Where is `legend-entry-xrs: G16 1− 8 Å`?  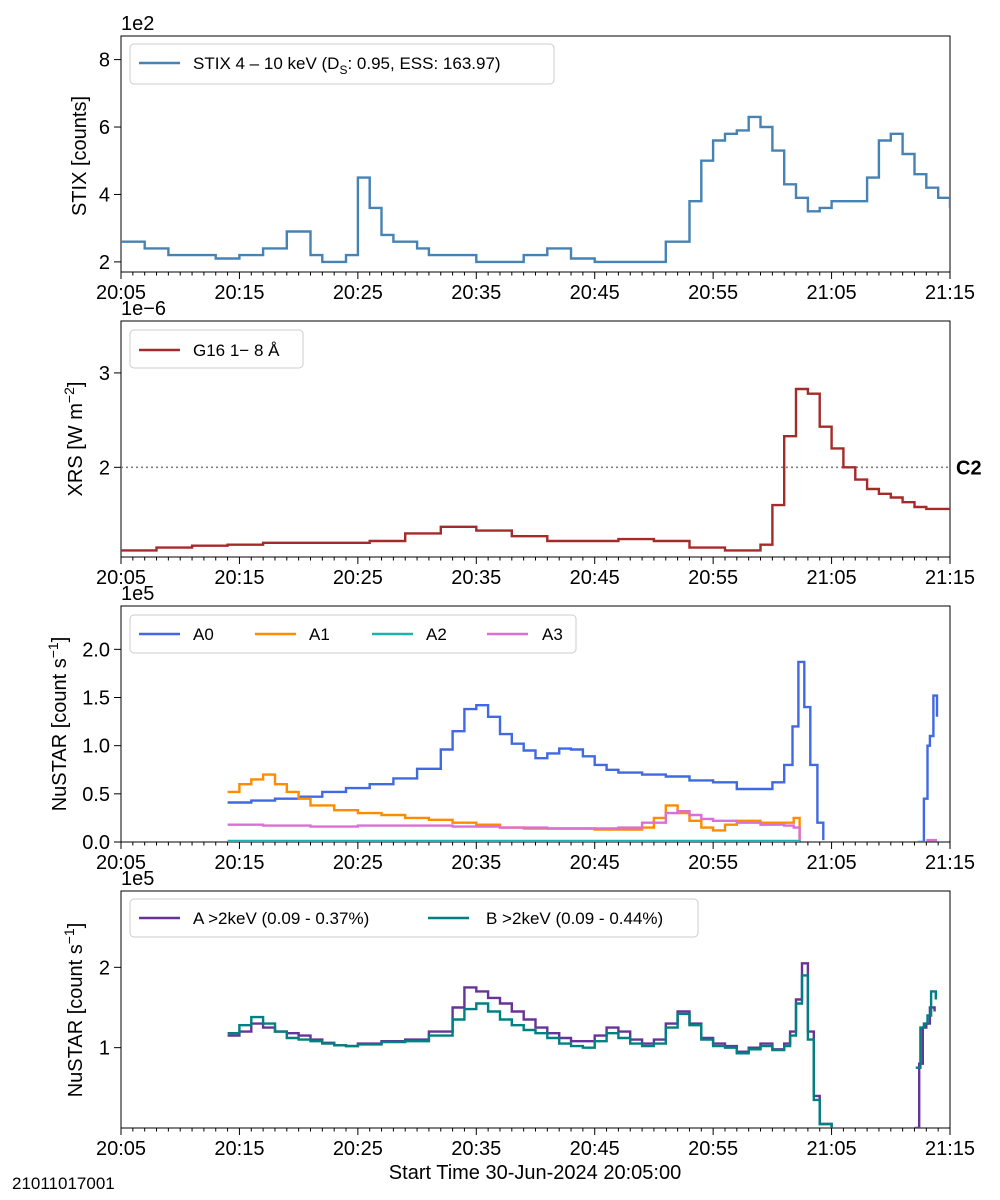
legend-entry-xrs: G16 1− 8 Å is located at coordinates (236, 350).